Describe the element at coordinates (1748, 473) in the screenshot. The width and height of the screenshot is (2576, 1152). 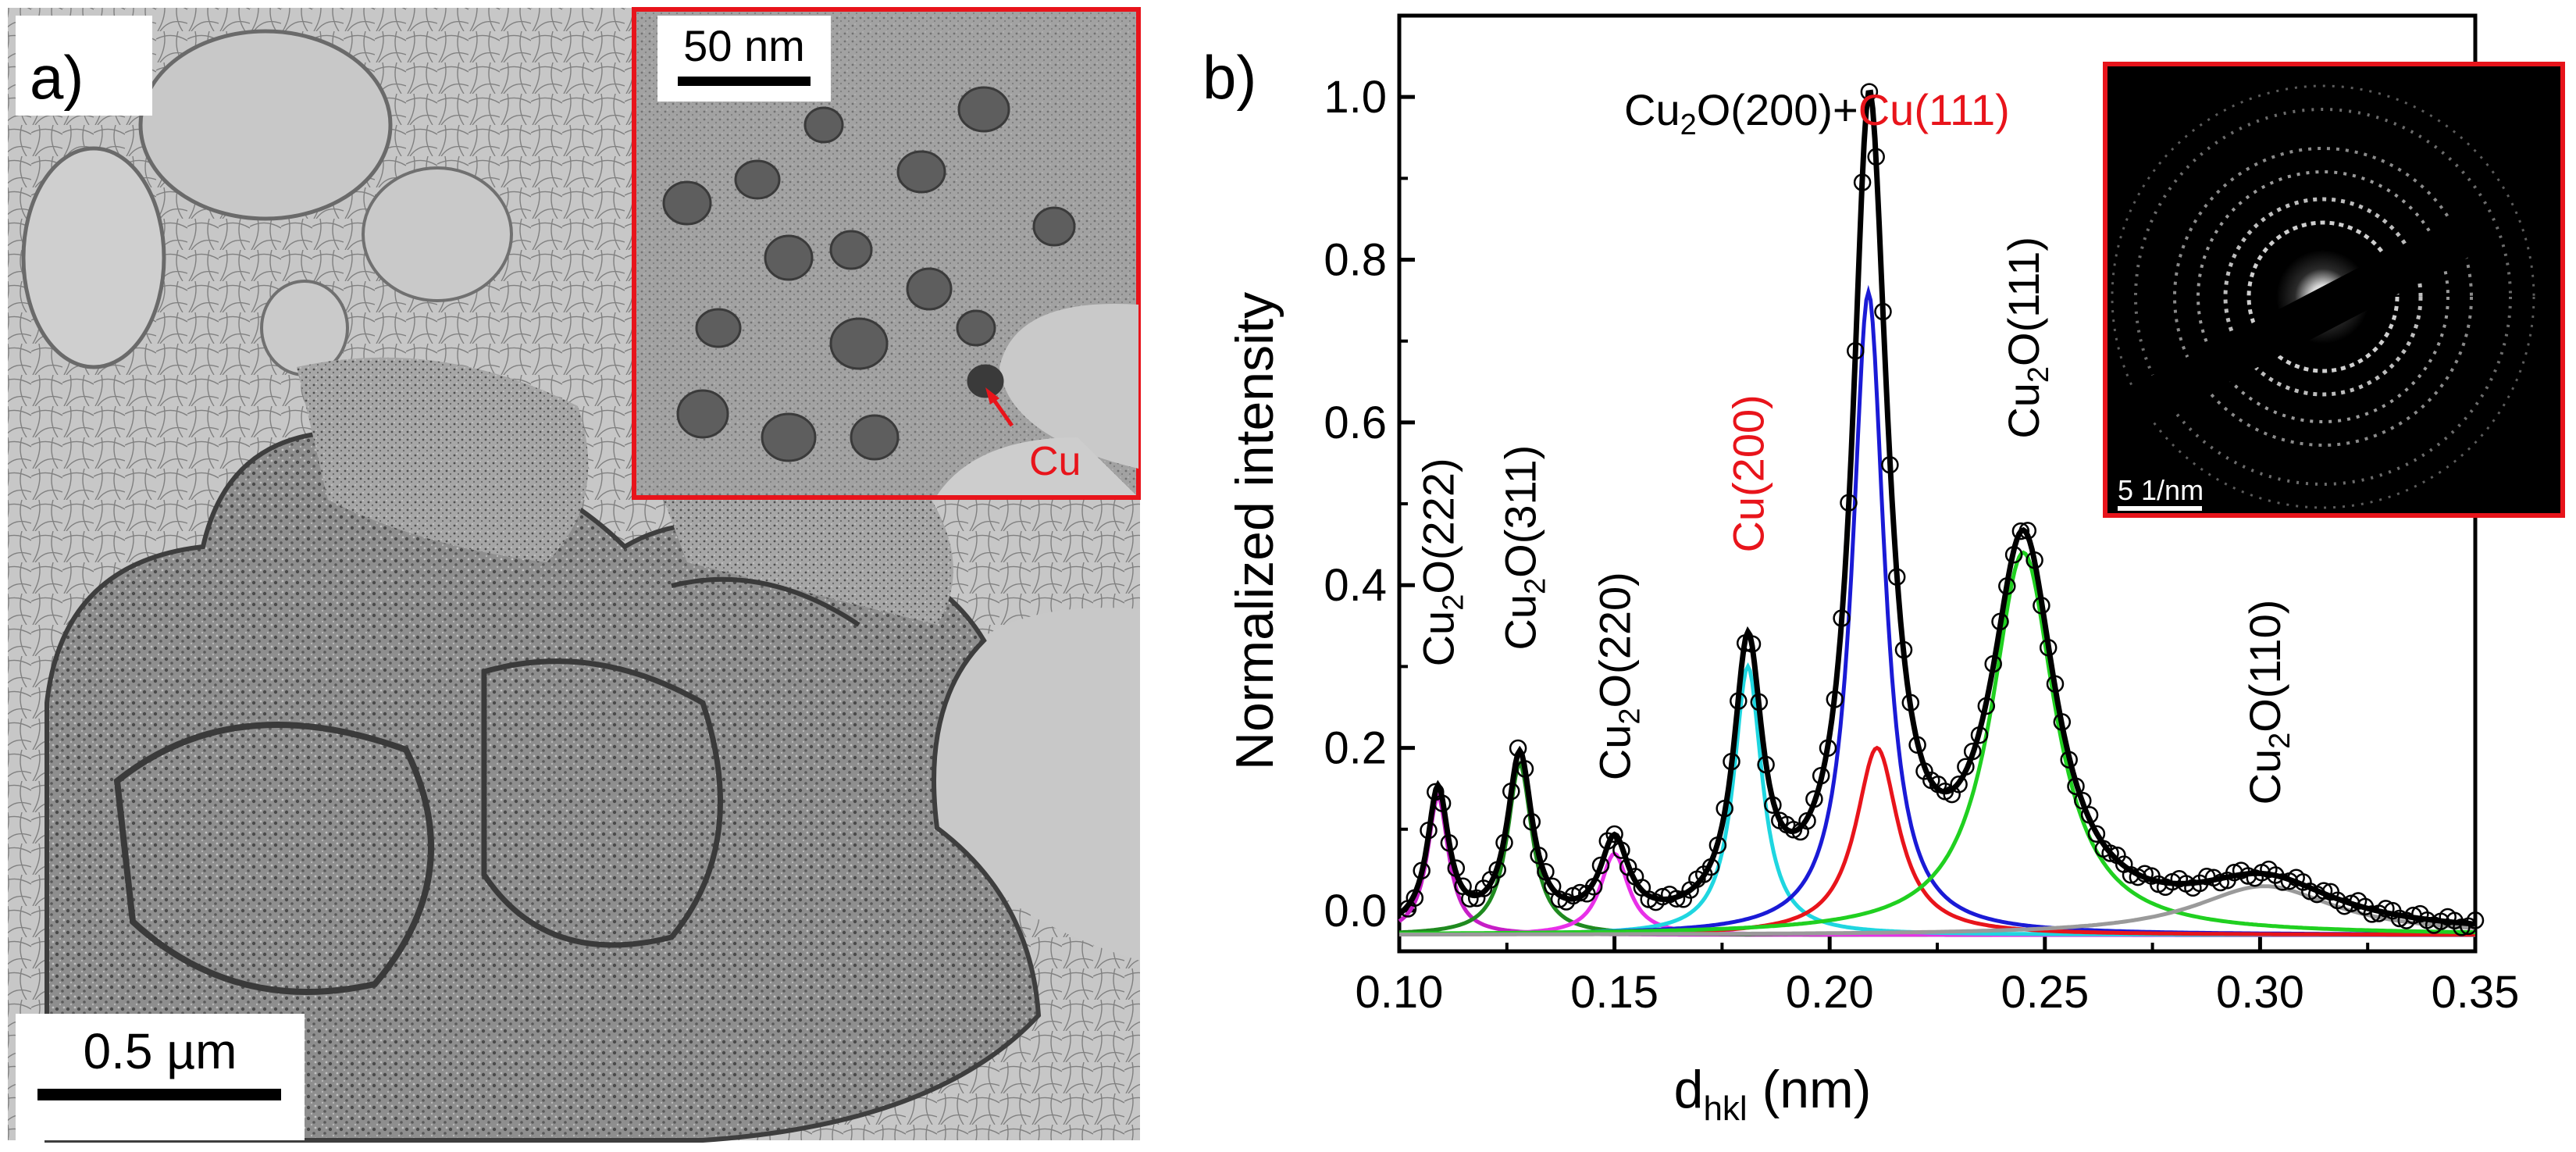
I see `peak-label: Cu(200)` at that location.